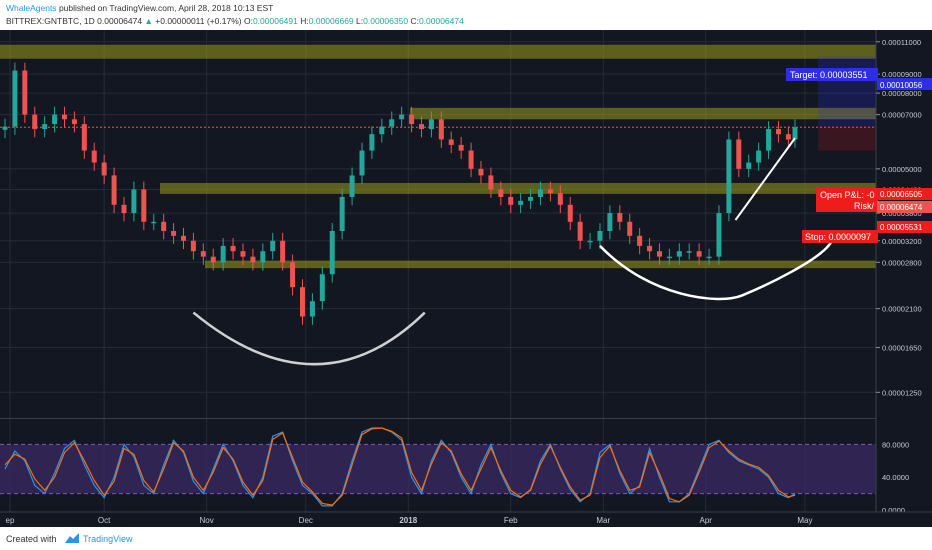  I want to click on price-tick-label: 0.00008000, so click(902, 93).